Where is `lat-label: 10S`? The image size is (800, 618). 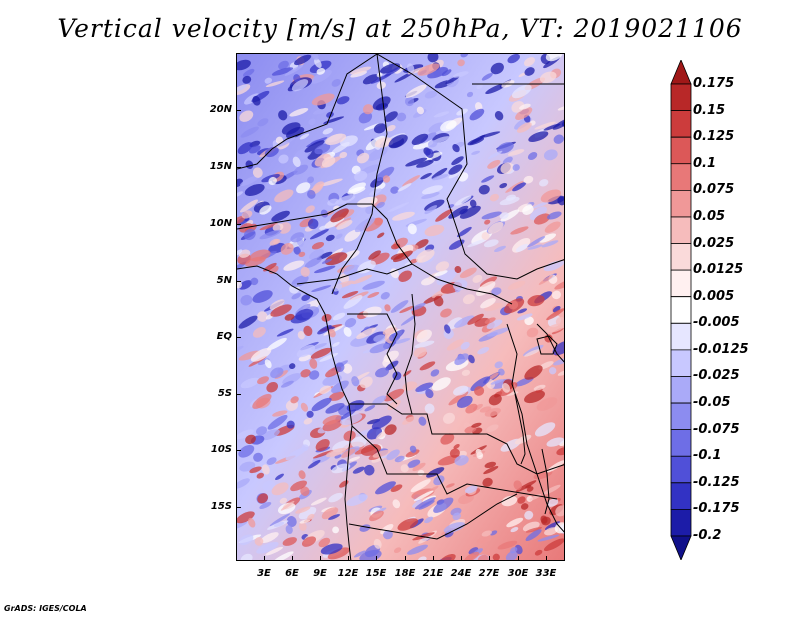 lat-label: 10S is located at coordinates (221, 449).